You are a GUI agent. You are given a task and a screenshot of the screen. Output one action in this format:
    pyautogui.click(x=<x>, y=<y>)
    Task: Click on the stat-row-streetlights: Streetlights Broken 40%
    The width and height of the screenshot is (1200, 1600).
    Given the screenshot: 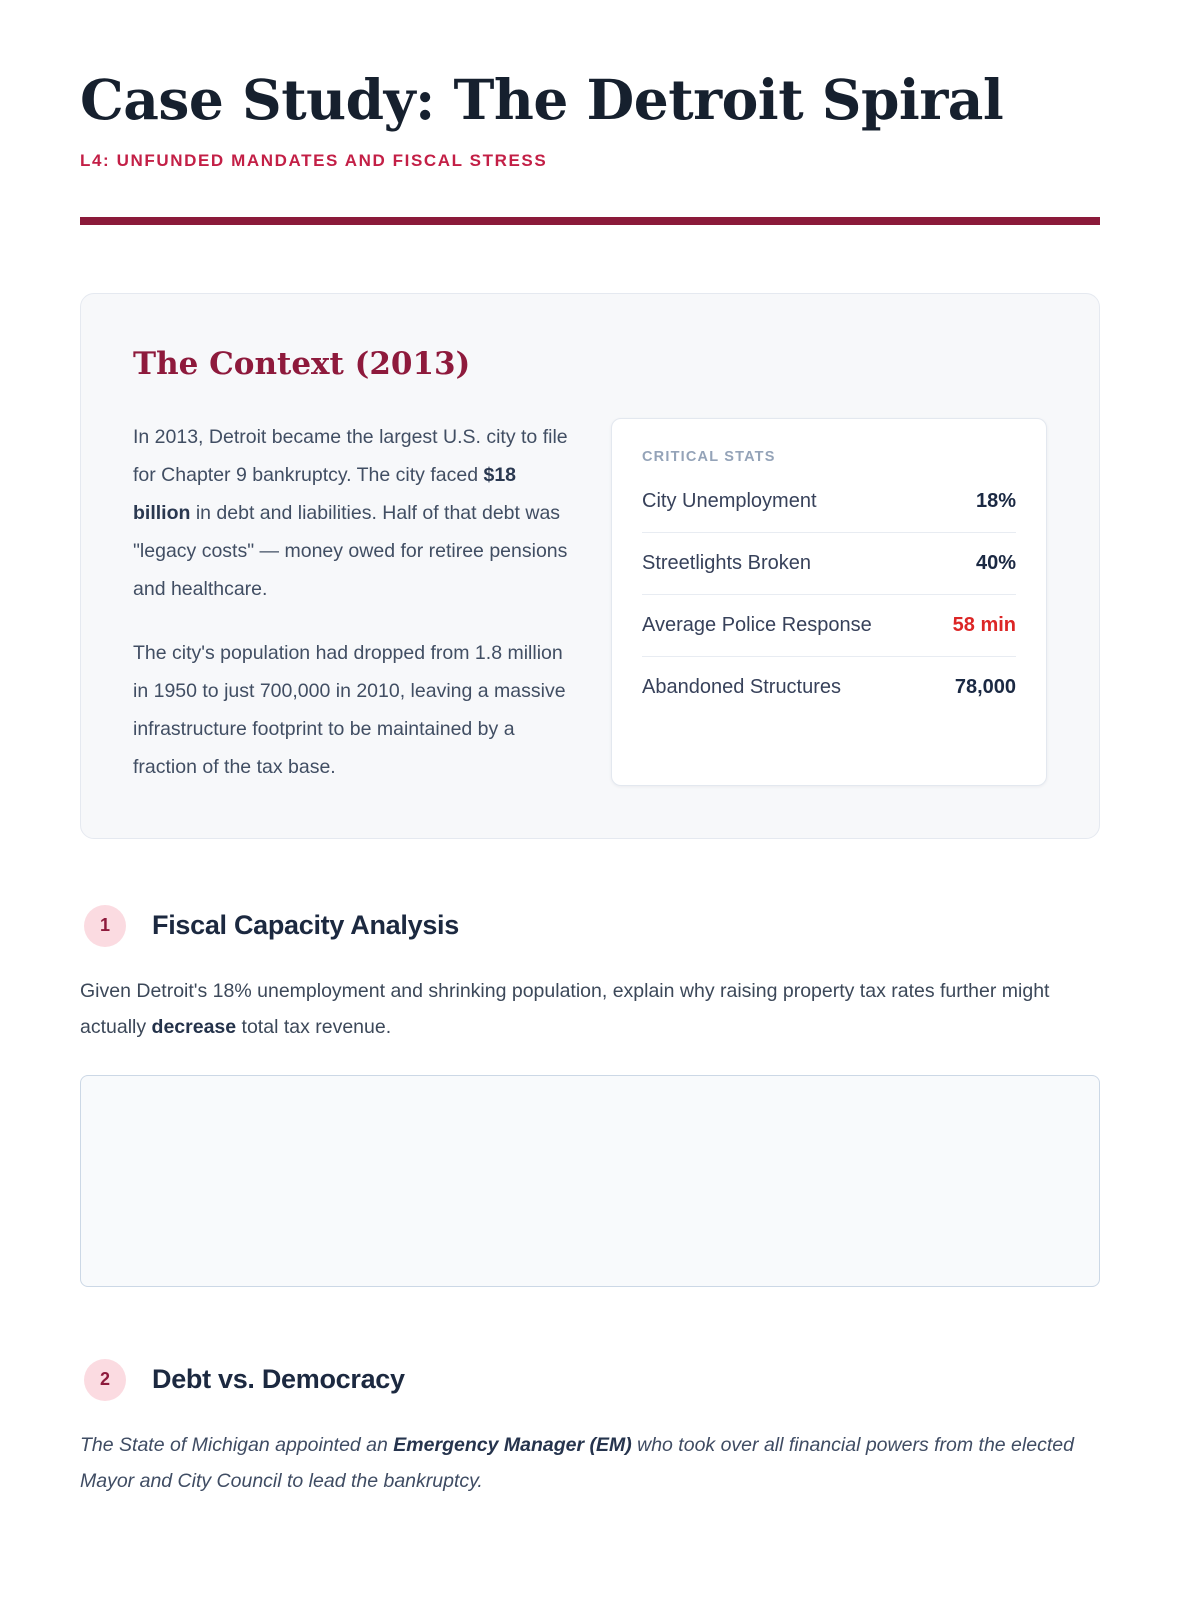 What is the action you would take?
    pyautogui.click(x=829, y=564)
    